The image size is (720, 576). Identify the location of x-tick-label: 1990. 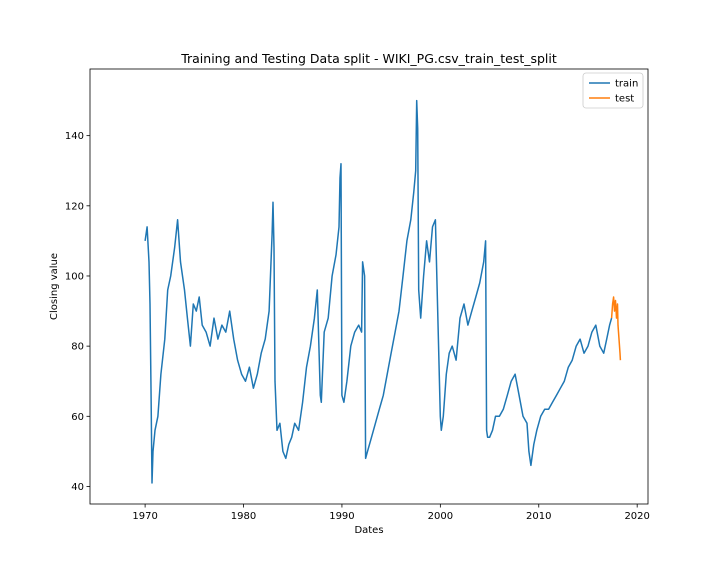
(341, 516).